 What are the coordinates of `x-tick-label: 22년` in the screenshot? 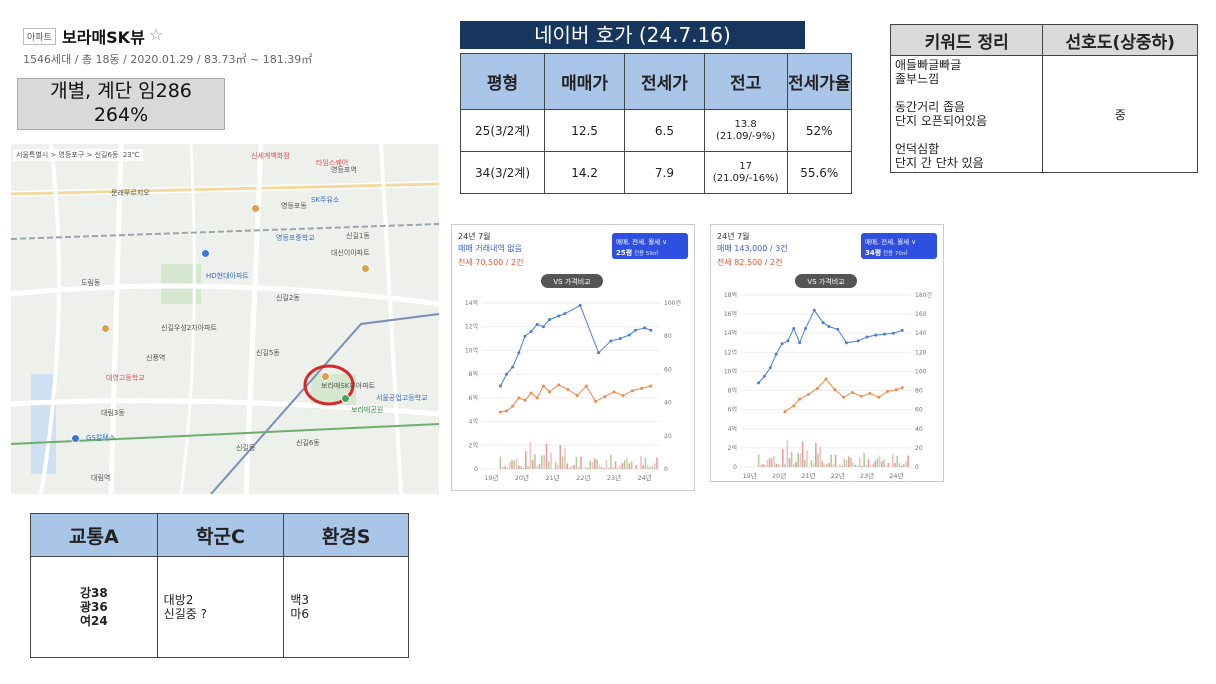 It's located at (583, 477).